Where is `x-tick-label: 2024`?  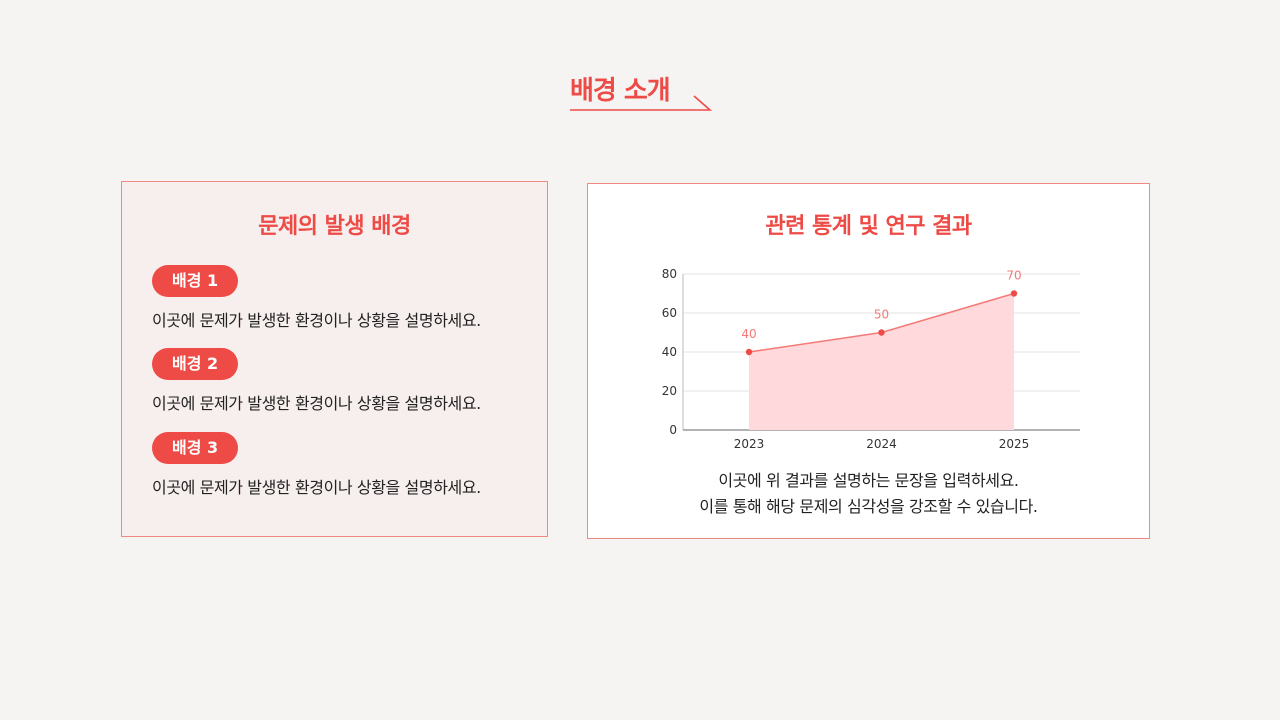
x-tick-label: 2024 is located at coordinates (881, 444).